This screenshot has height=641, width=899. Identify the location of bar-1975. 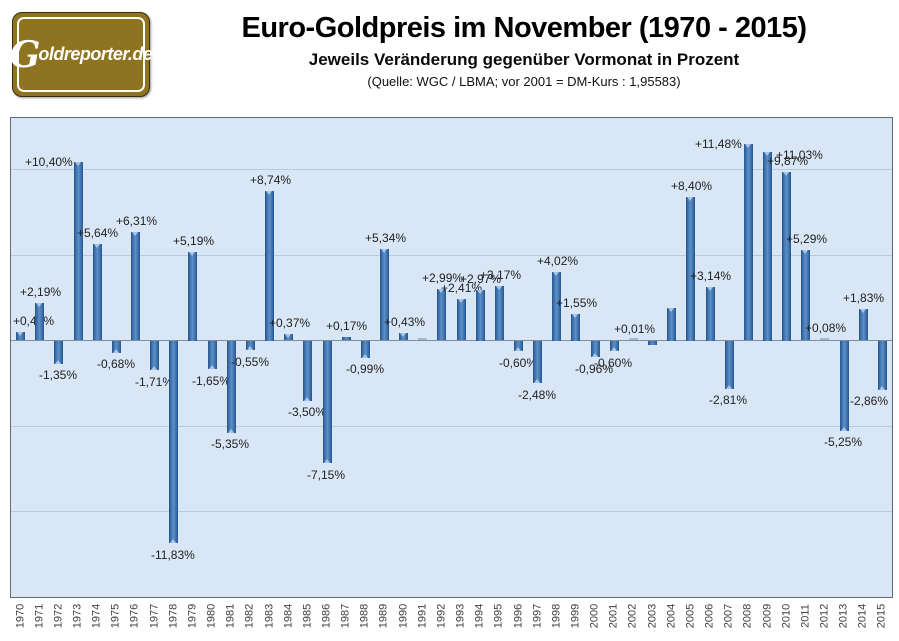
(116, 347).